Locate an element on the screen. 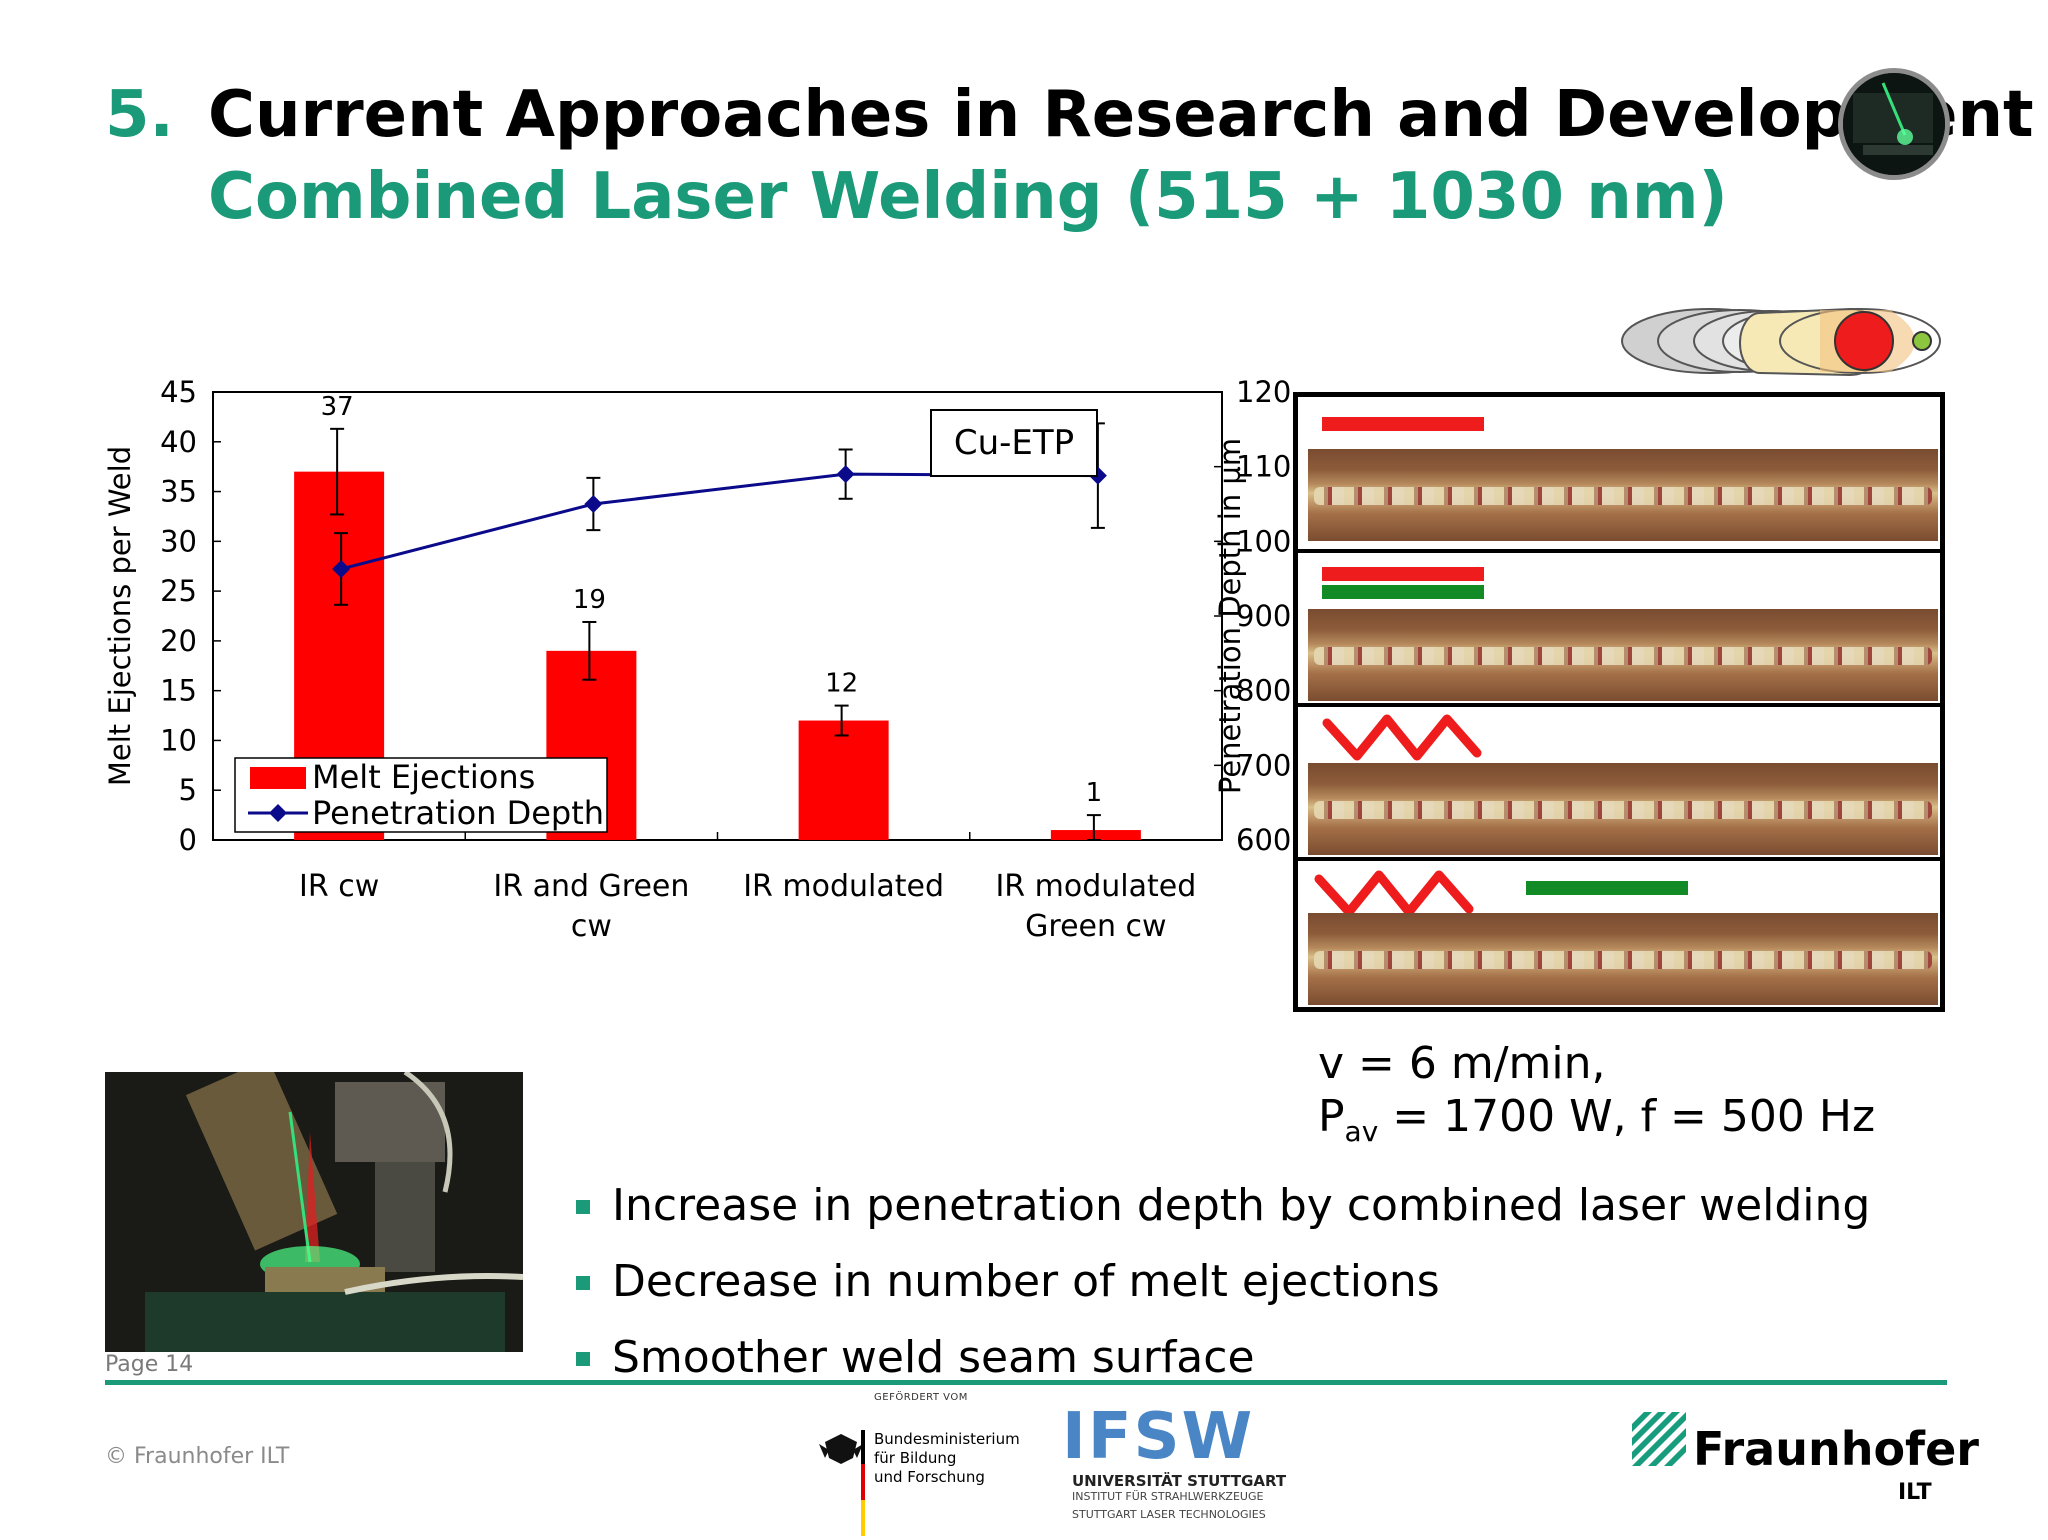  laser-thumbnail-image is located at coordinates (1894, 124).